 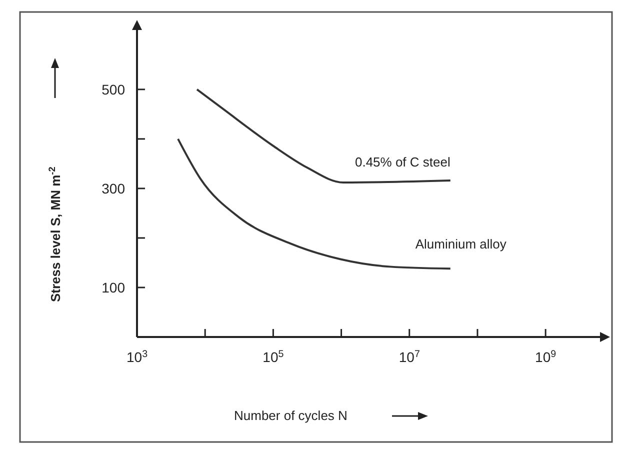 What do you see at coordinates (402, 162) in the screenshot?
I see `series-label: 0.45% of C steel` at bounding box center [402, 162].